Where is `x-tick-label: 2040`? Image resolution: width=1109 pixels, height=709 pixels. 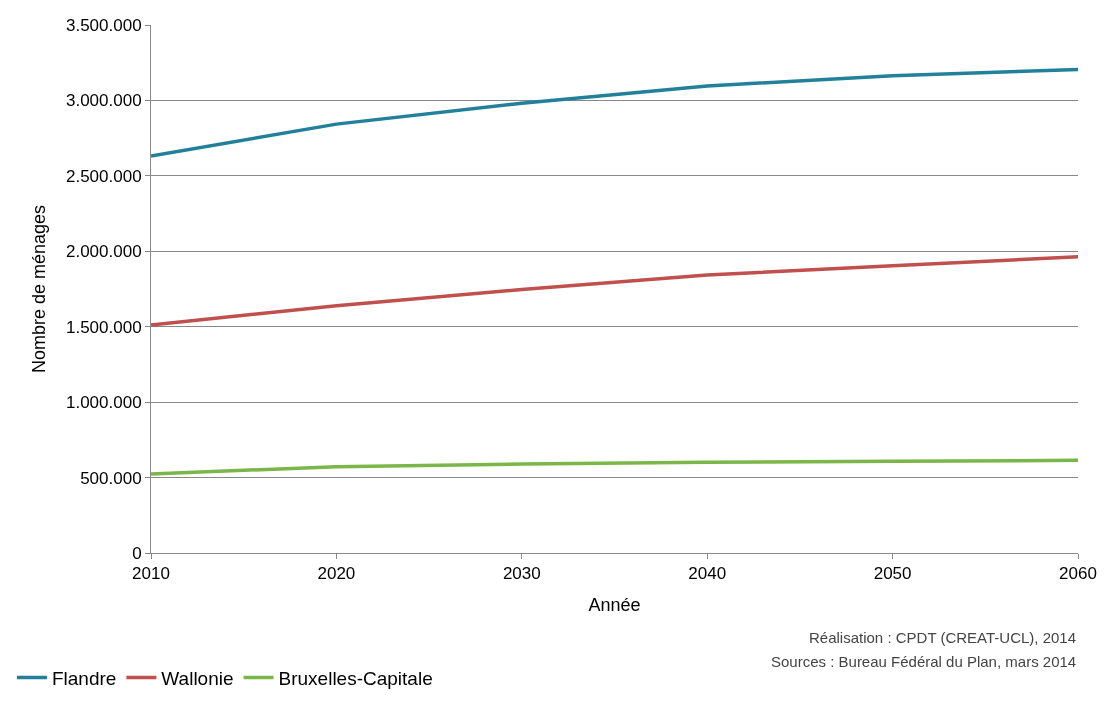 x-tick-label: 2040 is located at coordinates (707, 574).